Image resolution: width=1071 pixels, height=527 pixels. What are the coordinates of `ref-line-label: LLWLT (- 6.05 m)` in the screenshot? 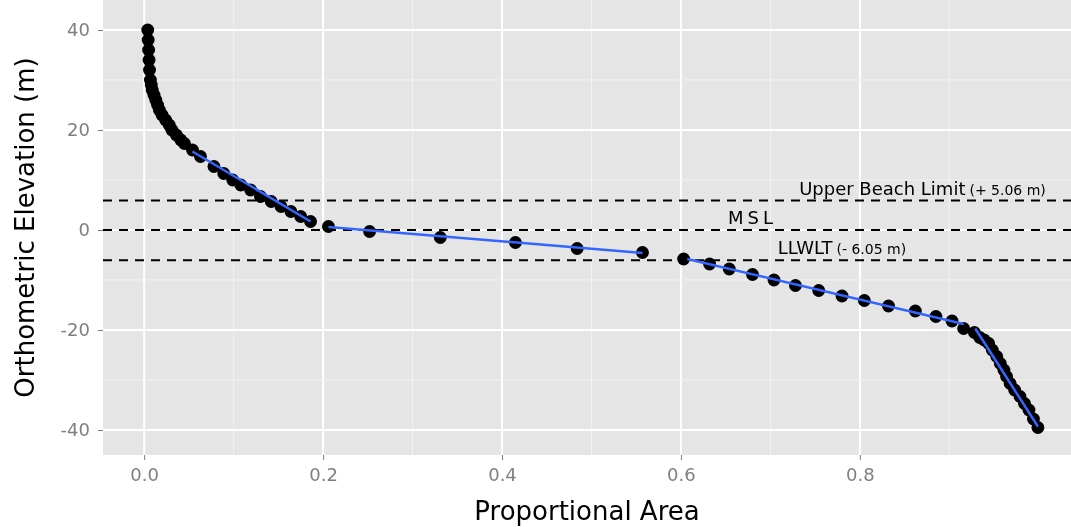 It's located at (842, 248).